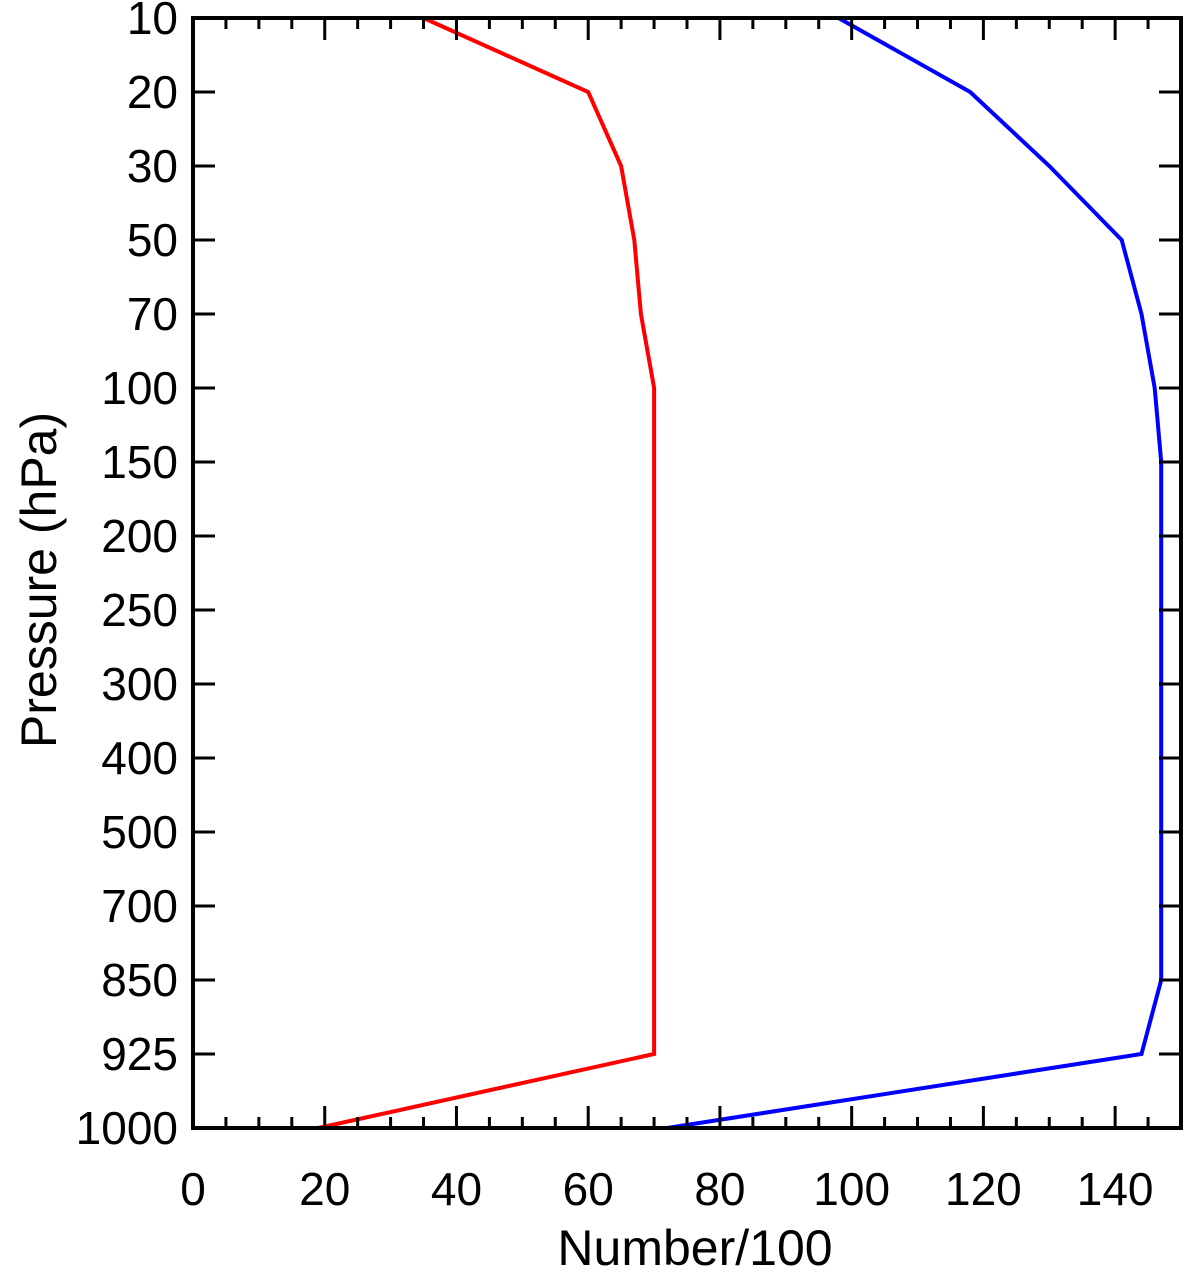 This screenshot has width=1194, height=1280. I want to click on y-axis-title: Pressure (hPa), so click(39, 580).